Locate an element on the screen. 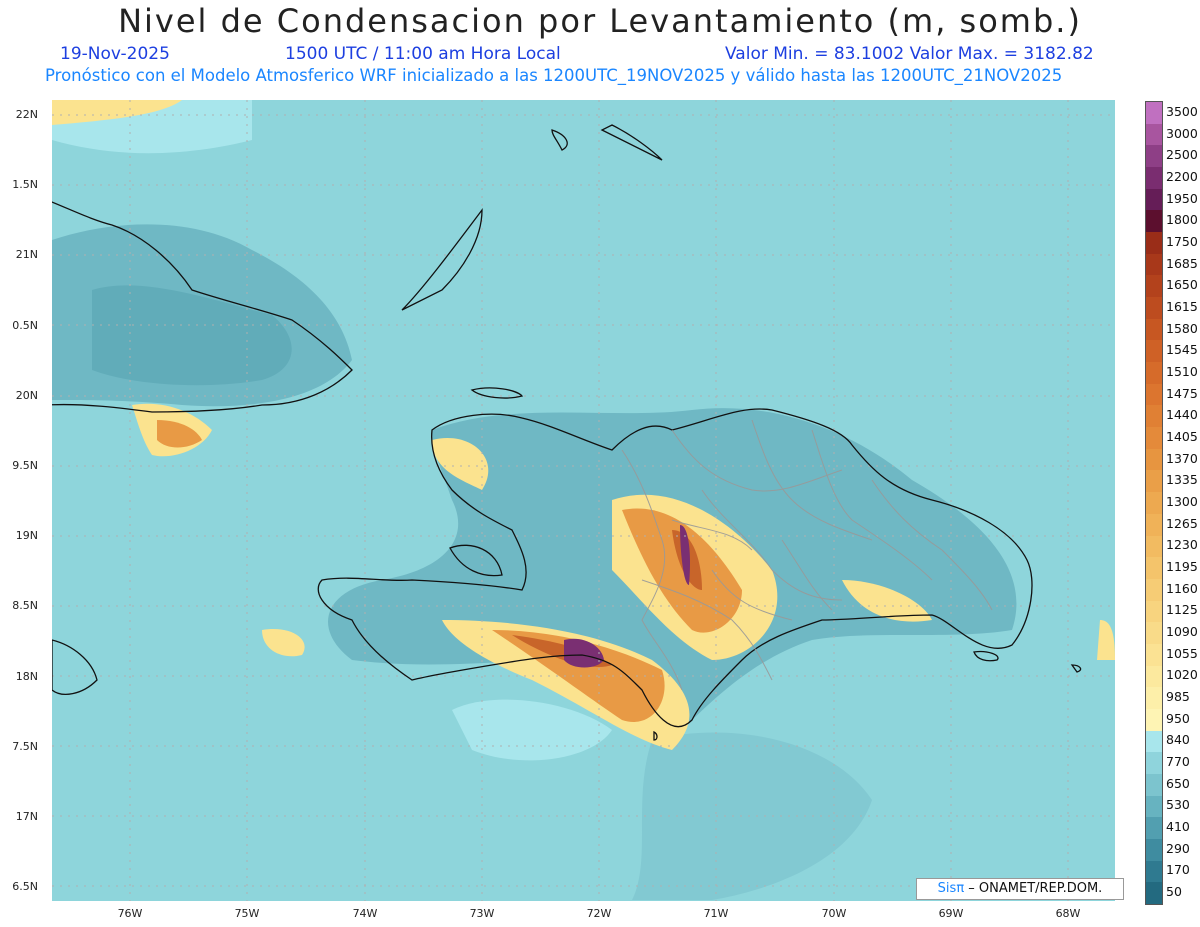  lat-label: 7.5N is located at coordinates (25, 746).